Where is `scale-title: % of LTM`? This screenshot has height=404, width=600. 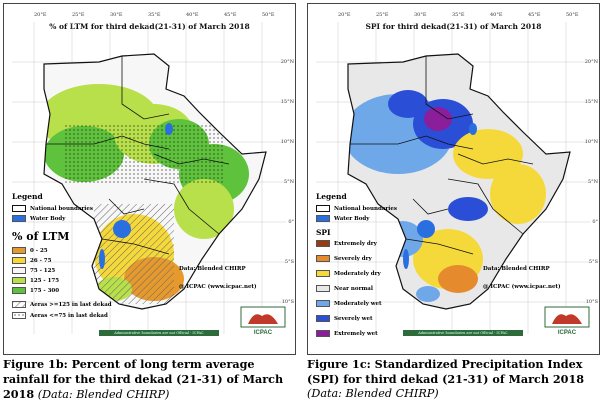 scale-title: % of LTM is located at coordinates (41, 236).